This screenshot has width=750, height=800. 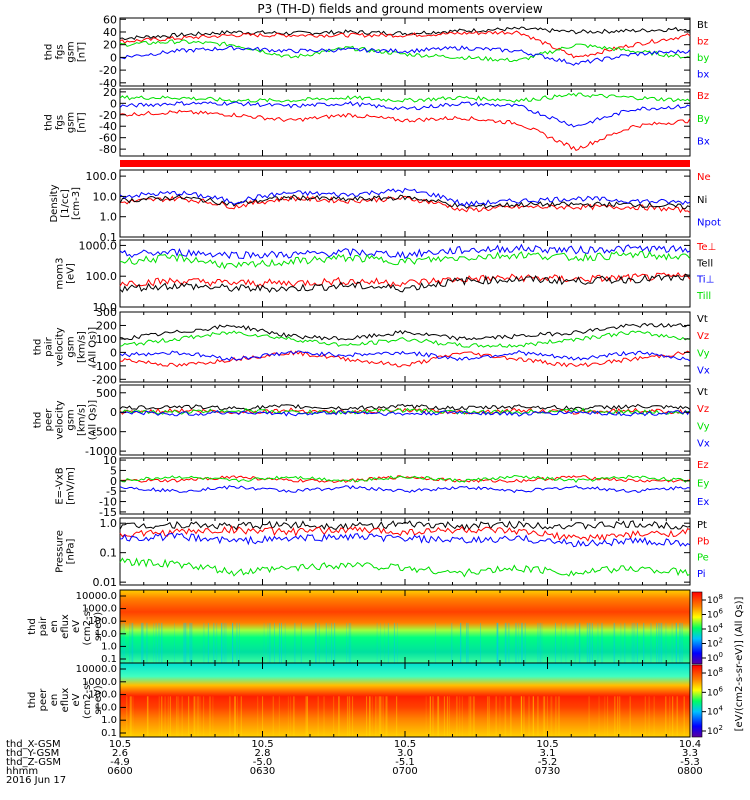 I want to click on legend-label: Ne, so click(x=704, y=177).